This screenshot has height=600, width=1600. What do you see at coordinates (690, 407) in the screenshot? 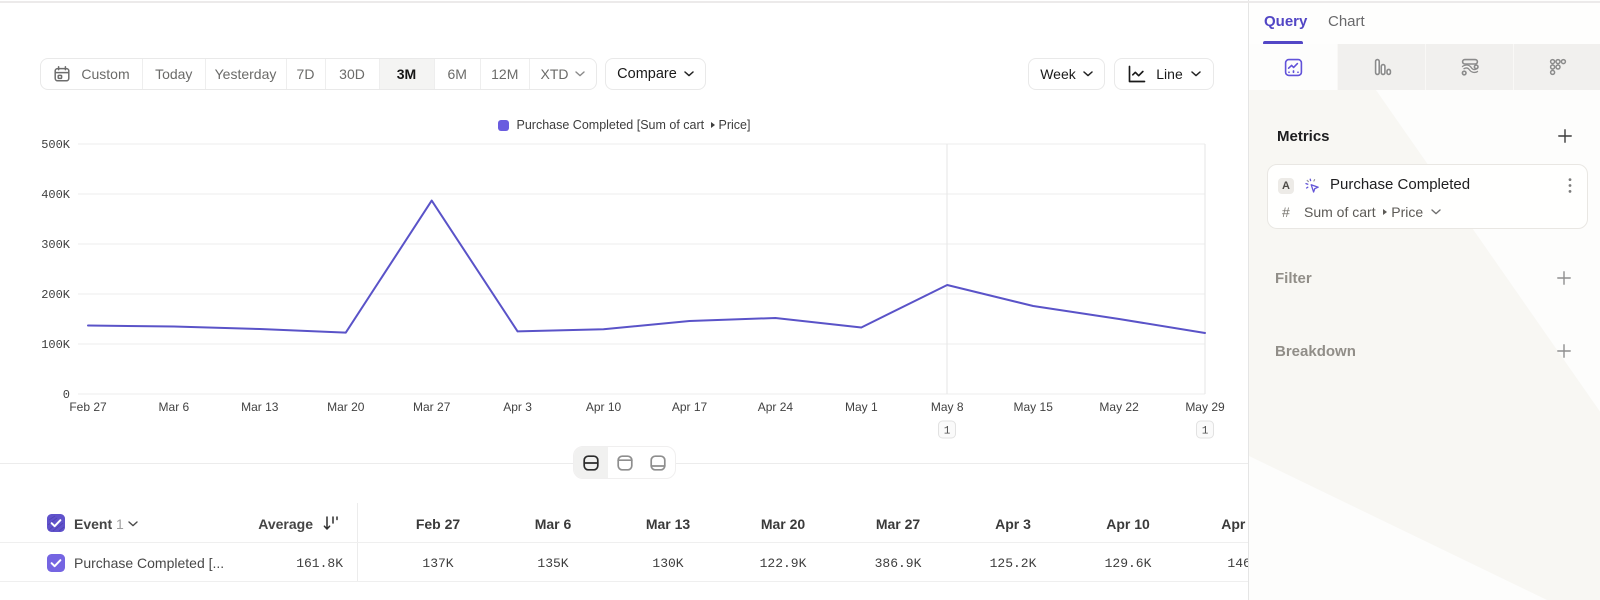
I see `svg-text: Apr 17` at bounding box center [690, 407].